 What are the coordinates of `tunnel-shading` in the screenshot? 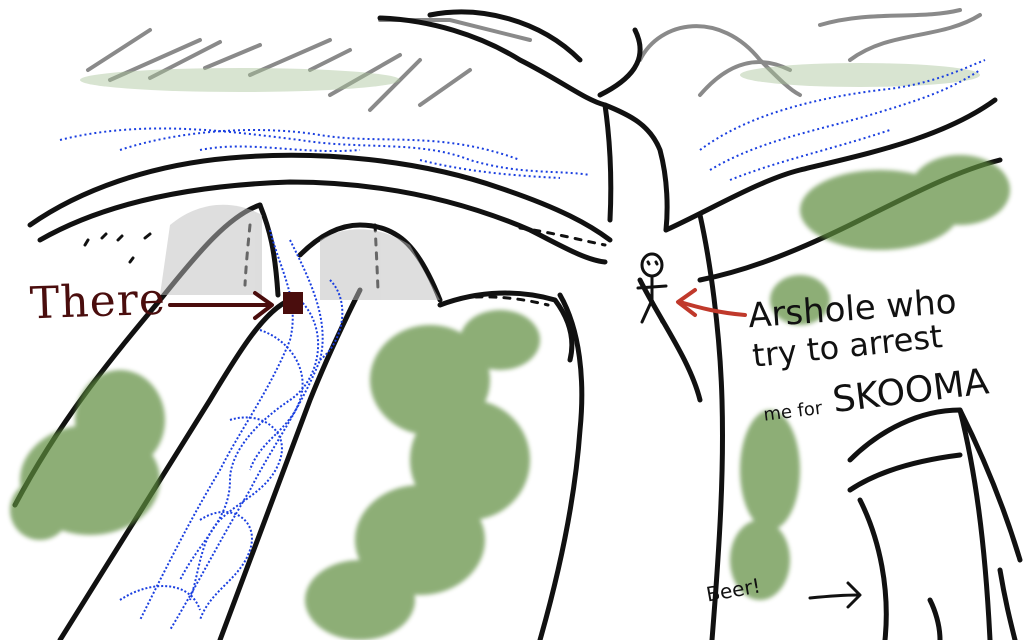 It's located at (300, 252).